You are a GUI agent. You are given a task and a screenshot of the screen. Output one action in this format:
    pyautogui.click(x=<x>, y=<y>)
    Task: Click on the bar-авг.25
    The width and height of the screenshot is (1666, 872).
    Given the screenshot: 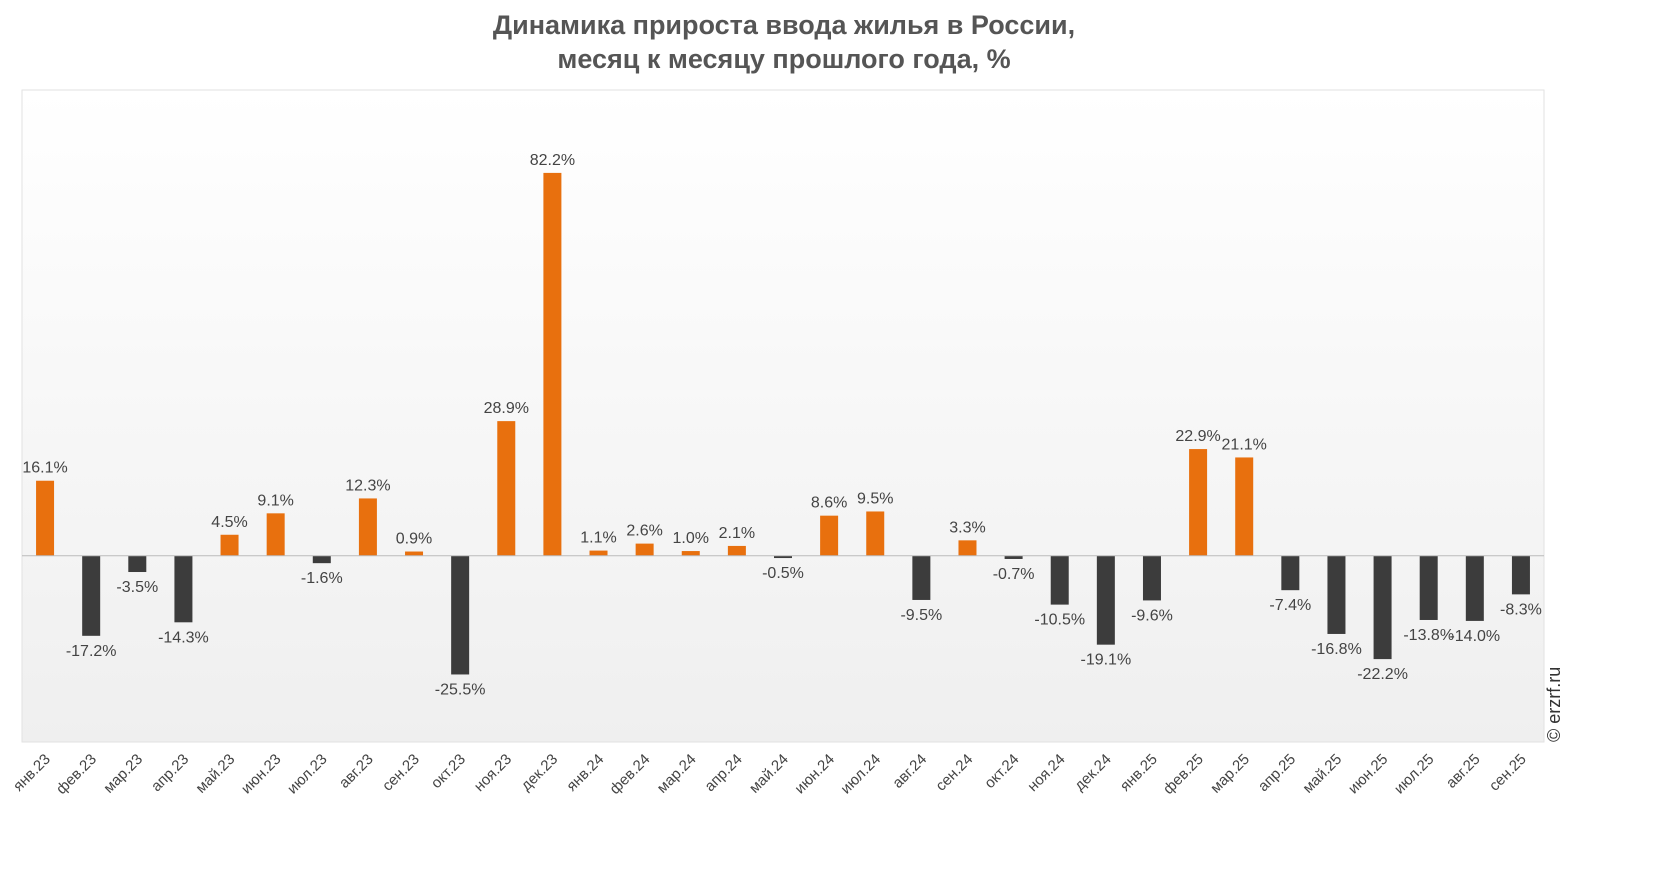 What is the action you would take?
    pyautogui.click(x=1474, y=588)
    